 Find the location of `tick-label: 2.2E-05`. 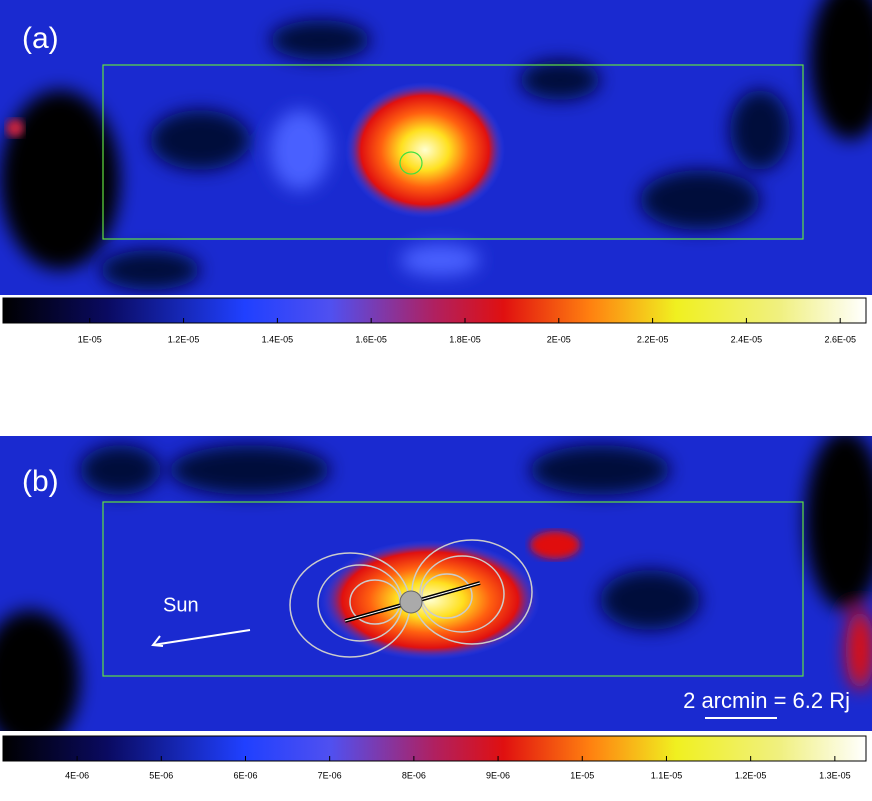

tick-label: 2.2E-05 is located at coordinates (653, 339).